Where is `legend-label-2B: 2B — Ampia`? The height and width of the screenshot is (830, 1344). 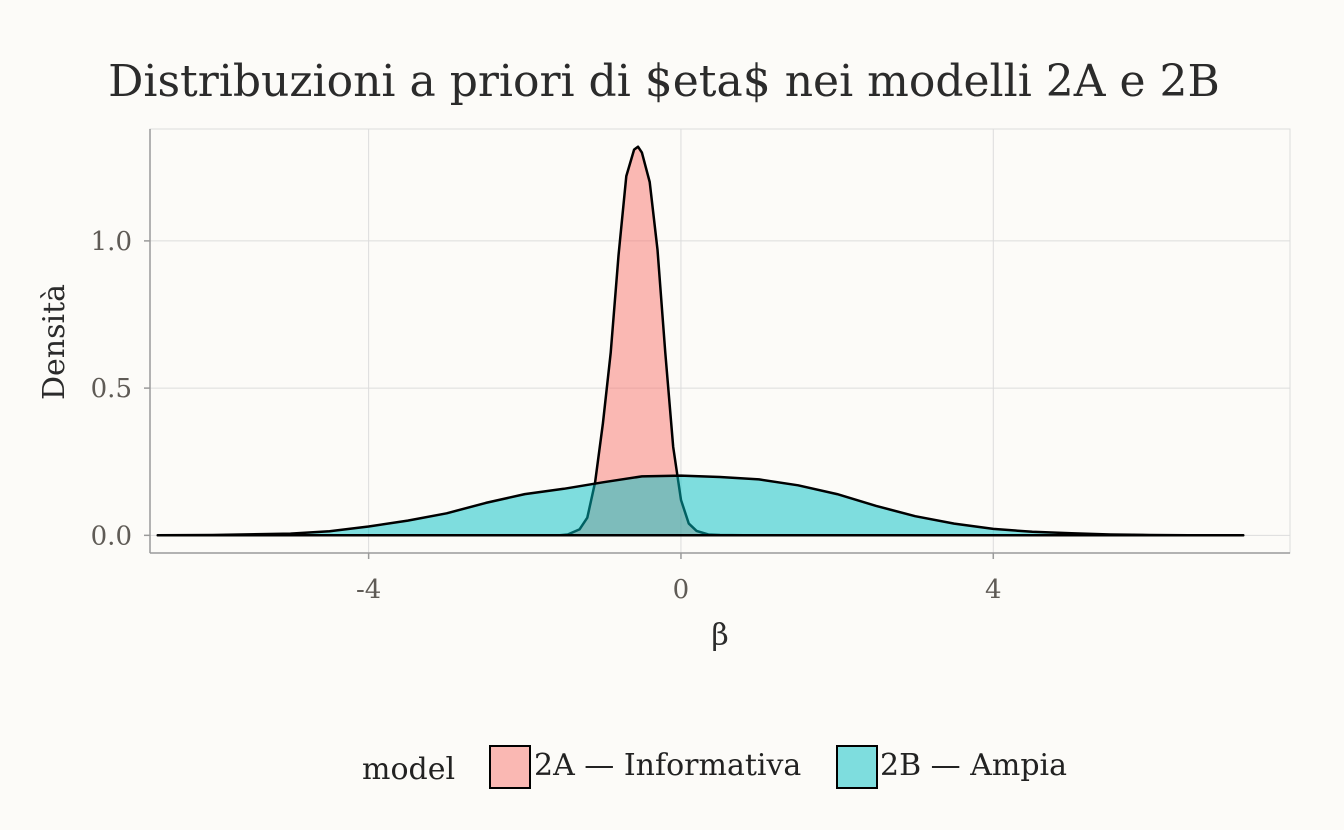
legend-label-2B: 2B — Ampia is located at coordinates (973, 765).